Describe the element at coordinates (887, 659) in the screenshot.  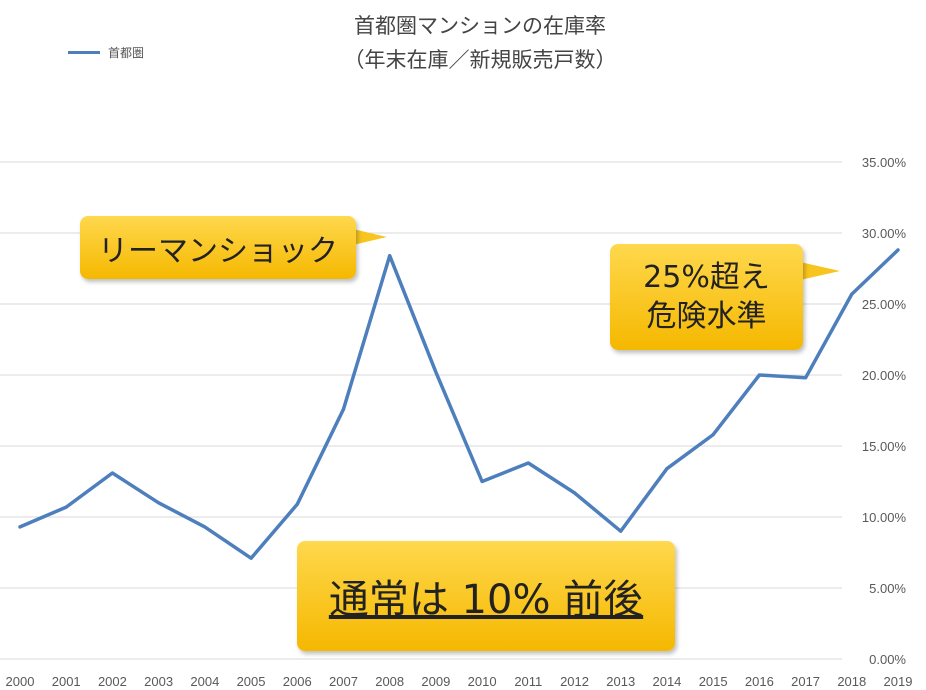
I see `y-tick-label: 0.00%` at that location.